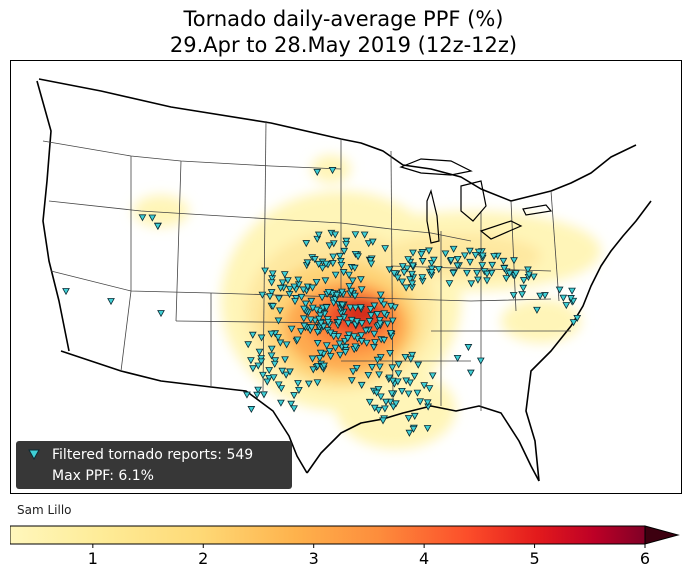 The height and width of the screenshot is (579, 687). I want to click on lake-huron, so click(473, 201).